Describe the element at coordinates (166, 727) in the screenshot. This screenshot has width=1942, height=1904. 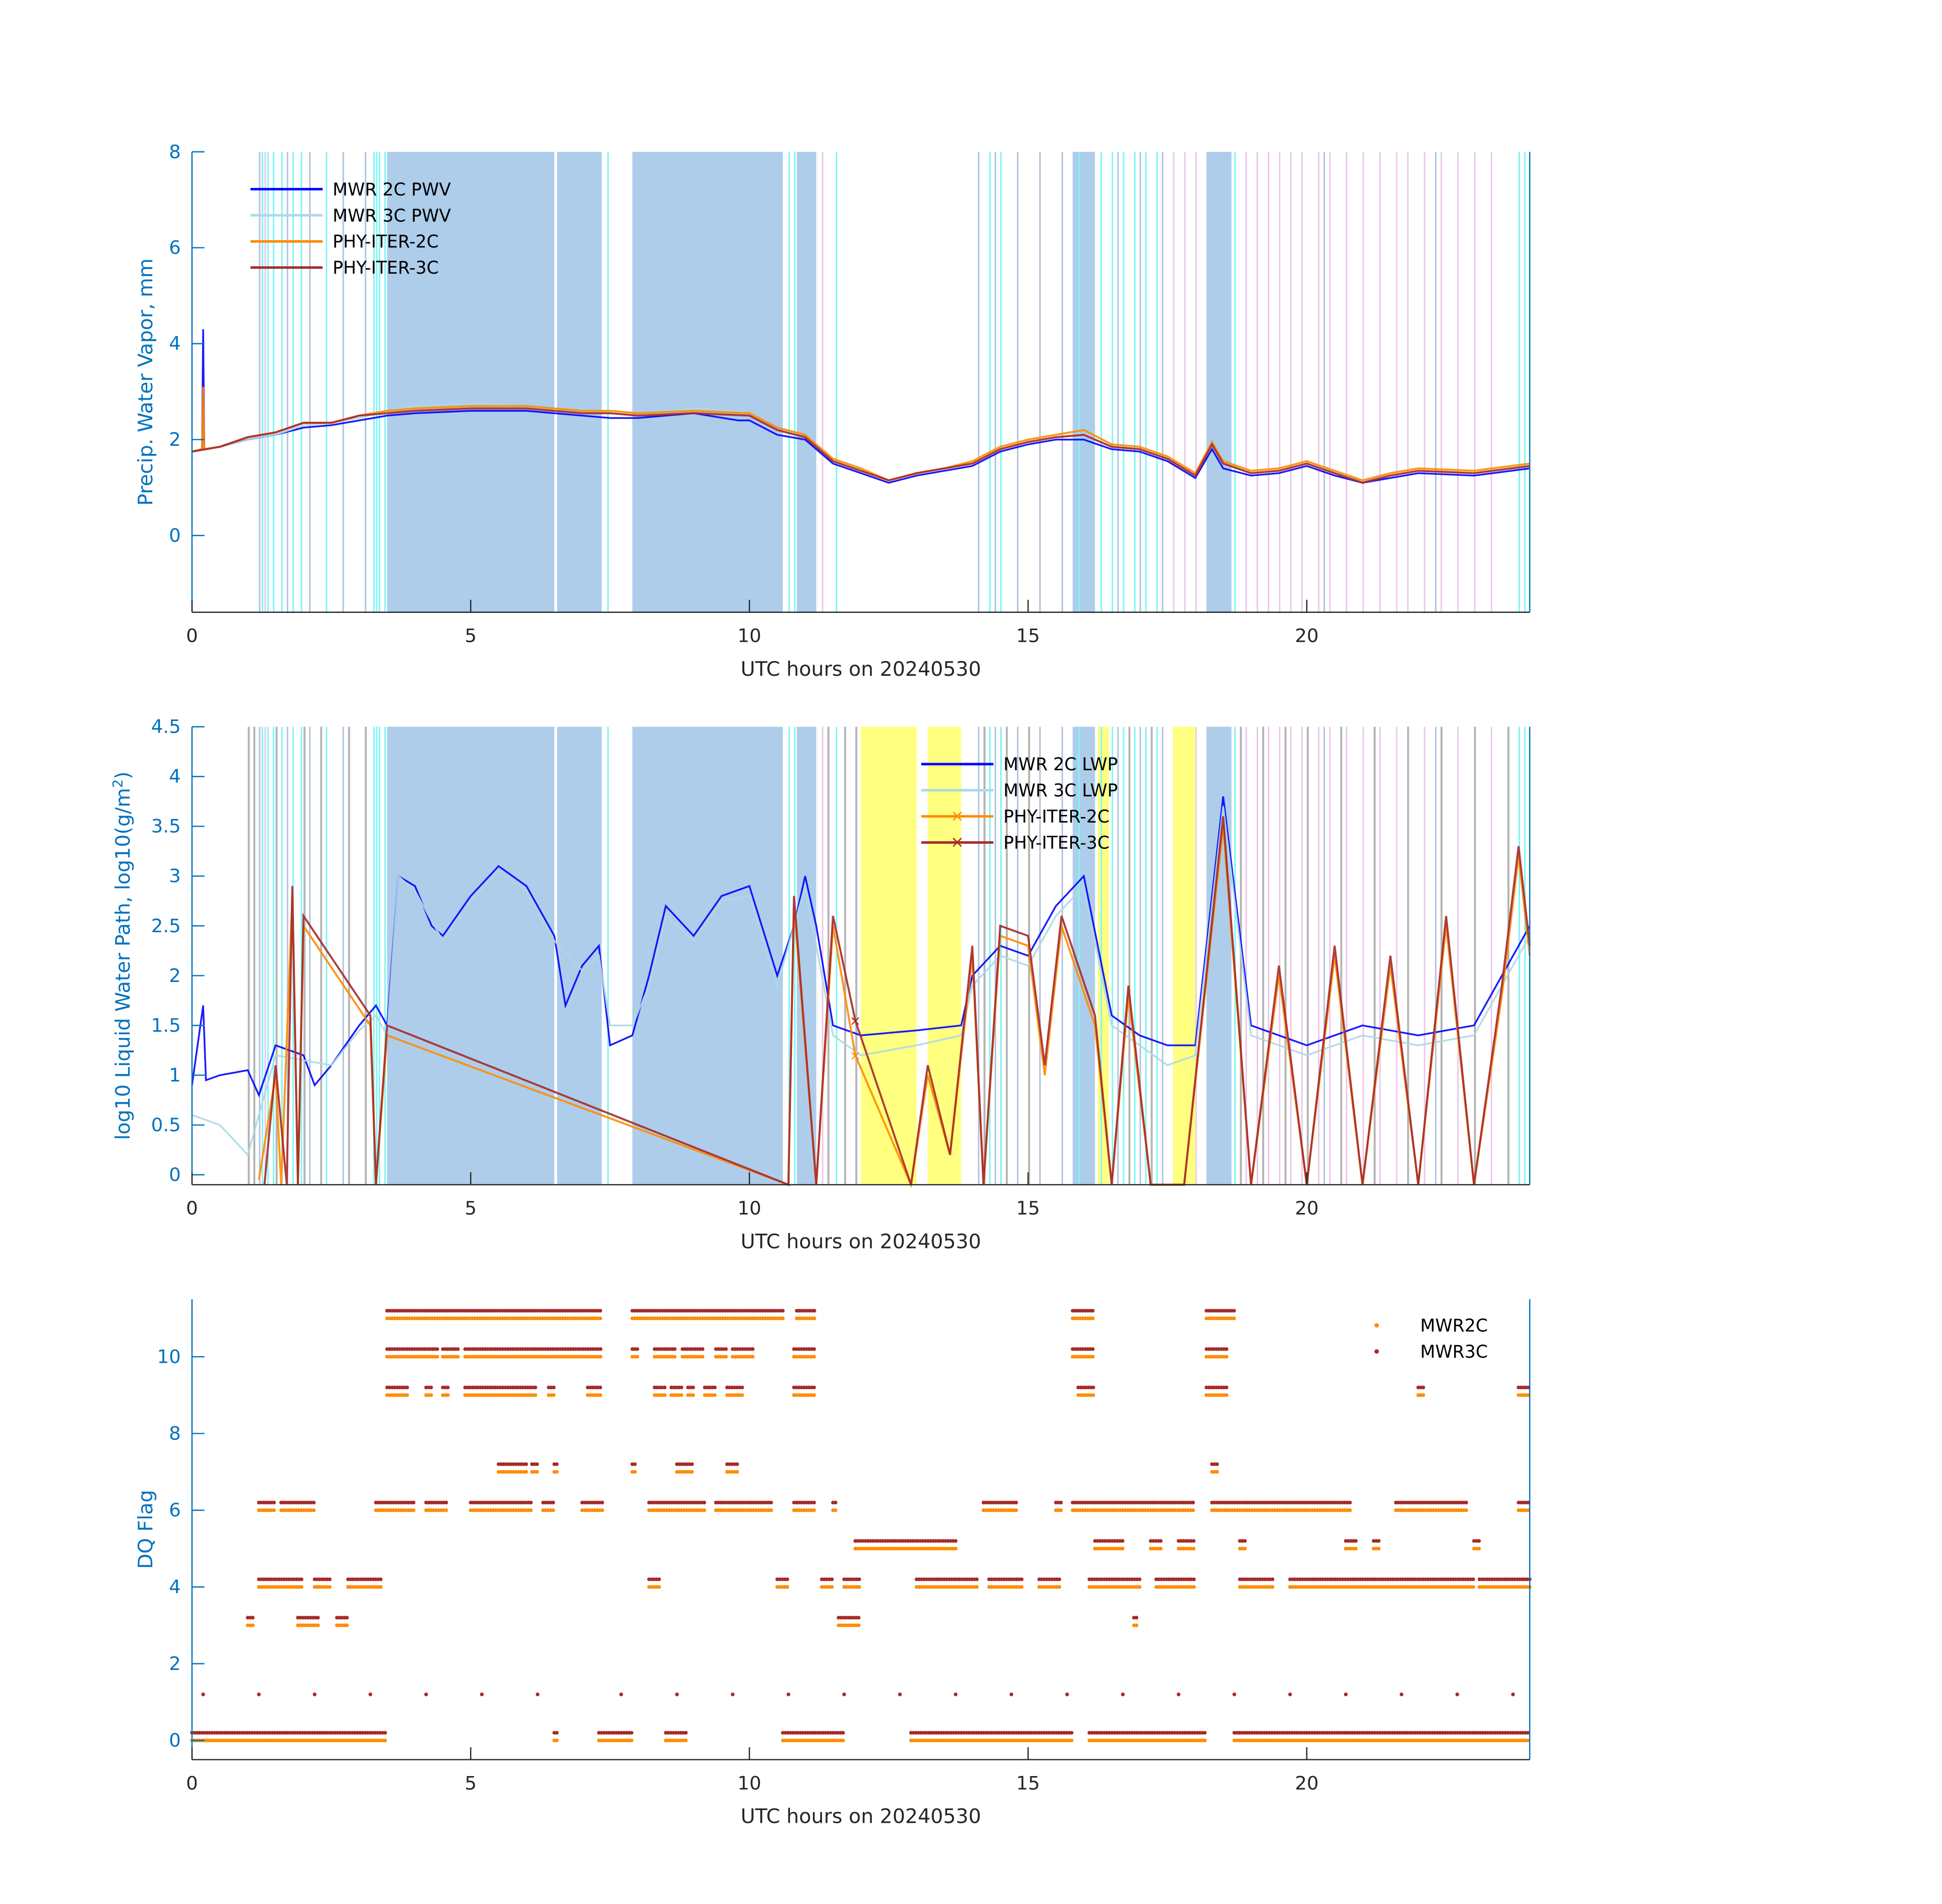
I see `y-tick-label: 4.5` at that location.